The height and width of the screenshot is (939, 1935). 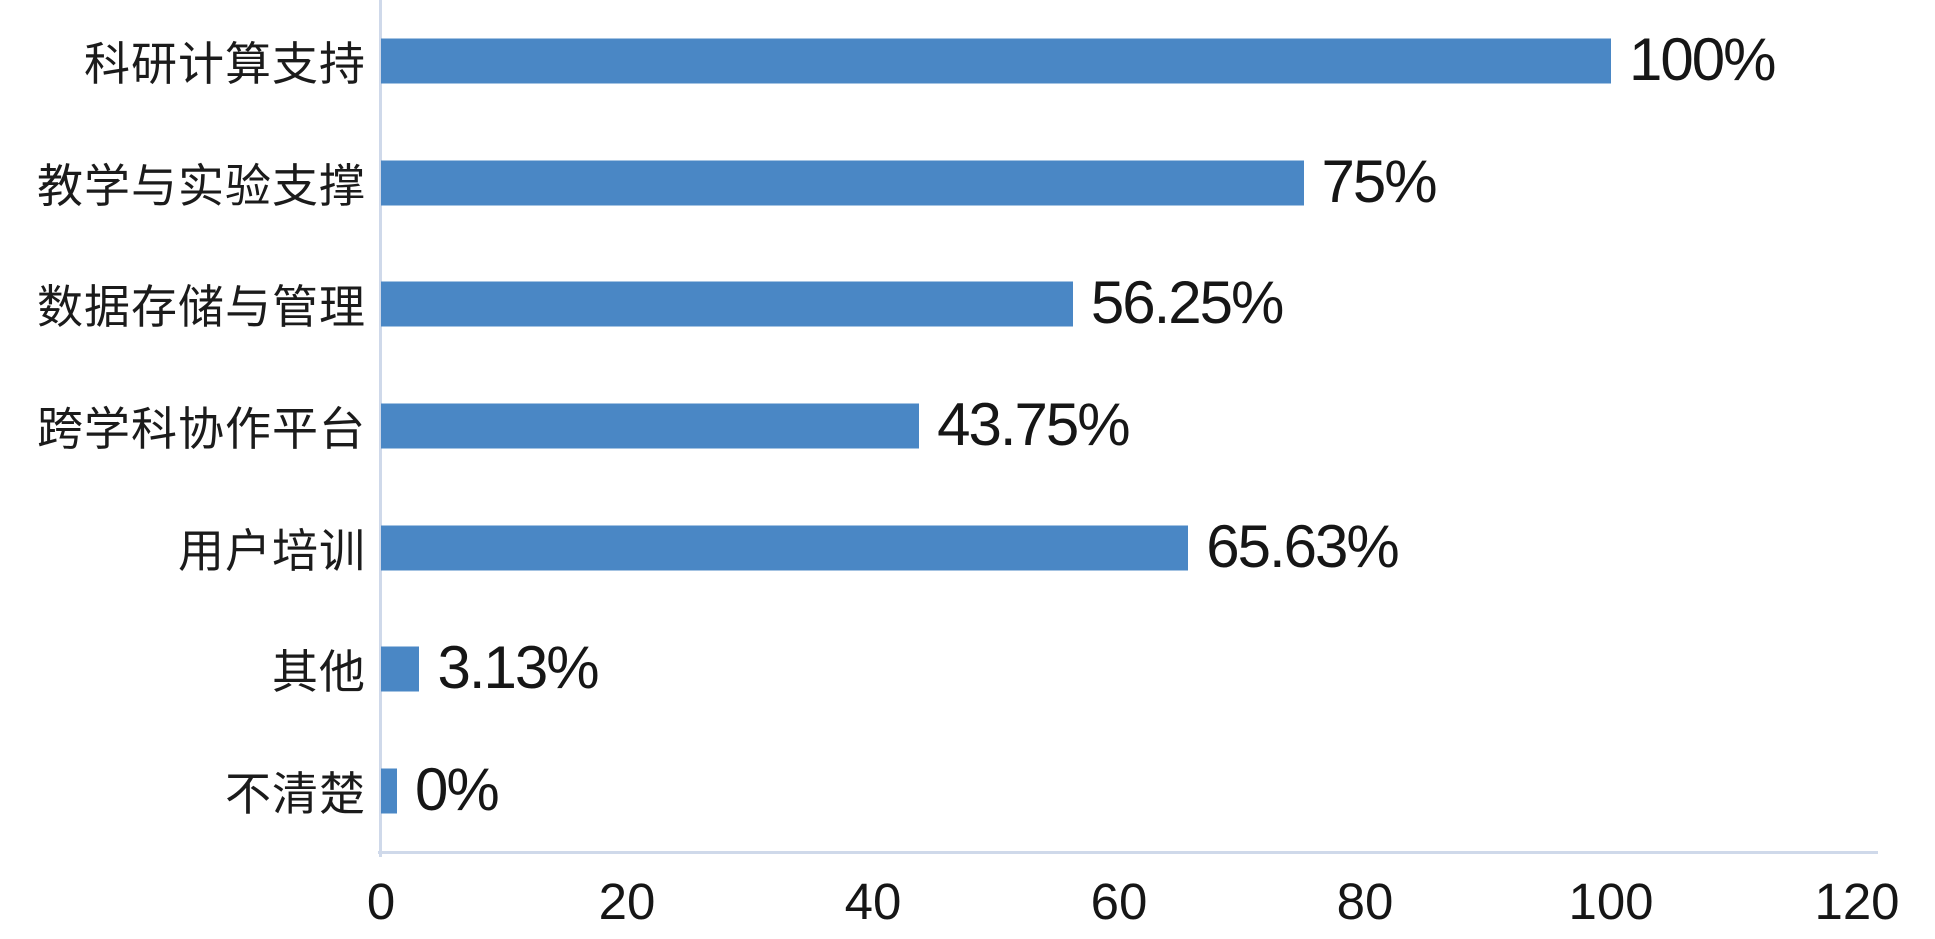 I want to click on x-tick-label: 60, so click(x=1119, y=901).